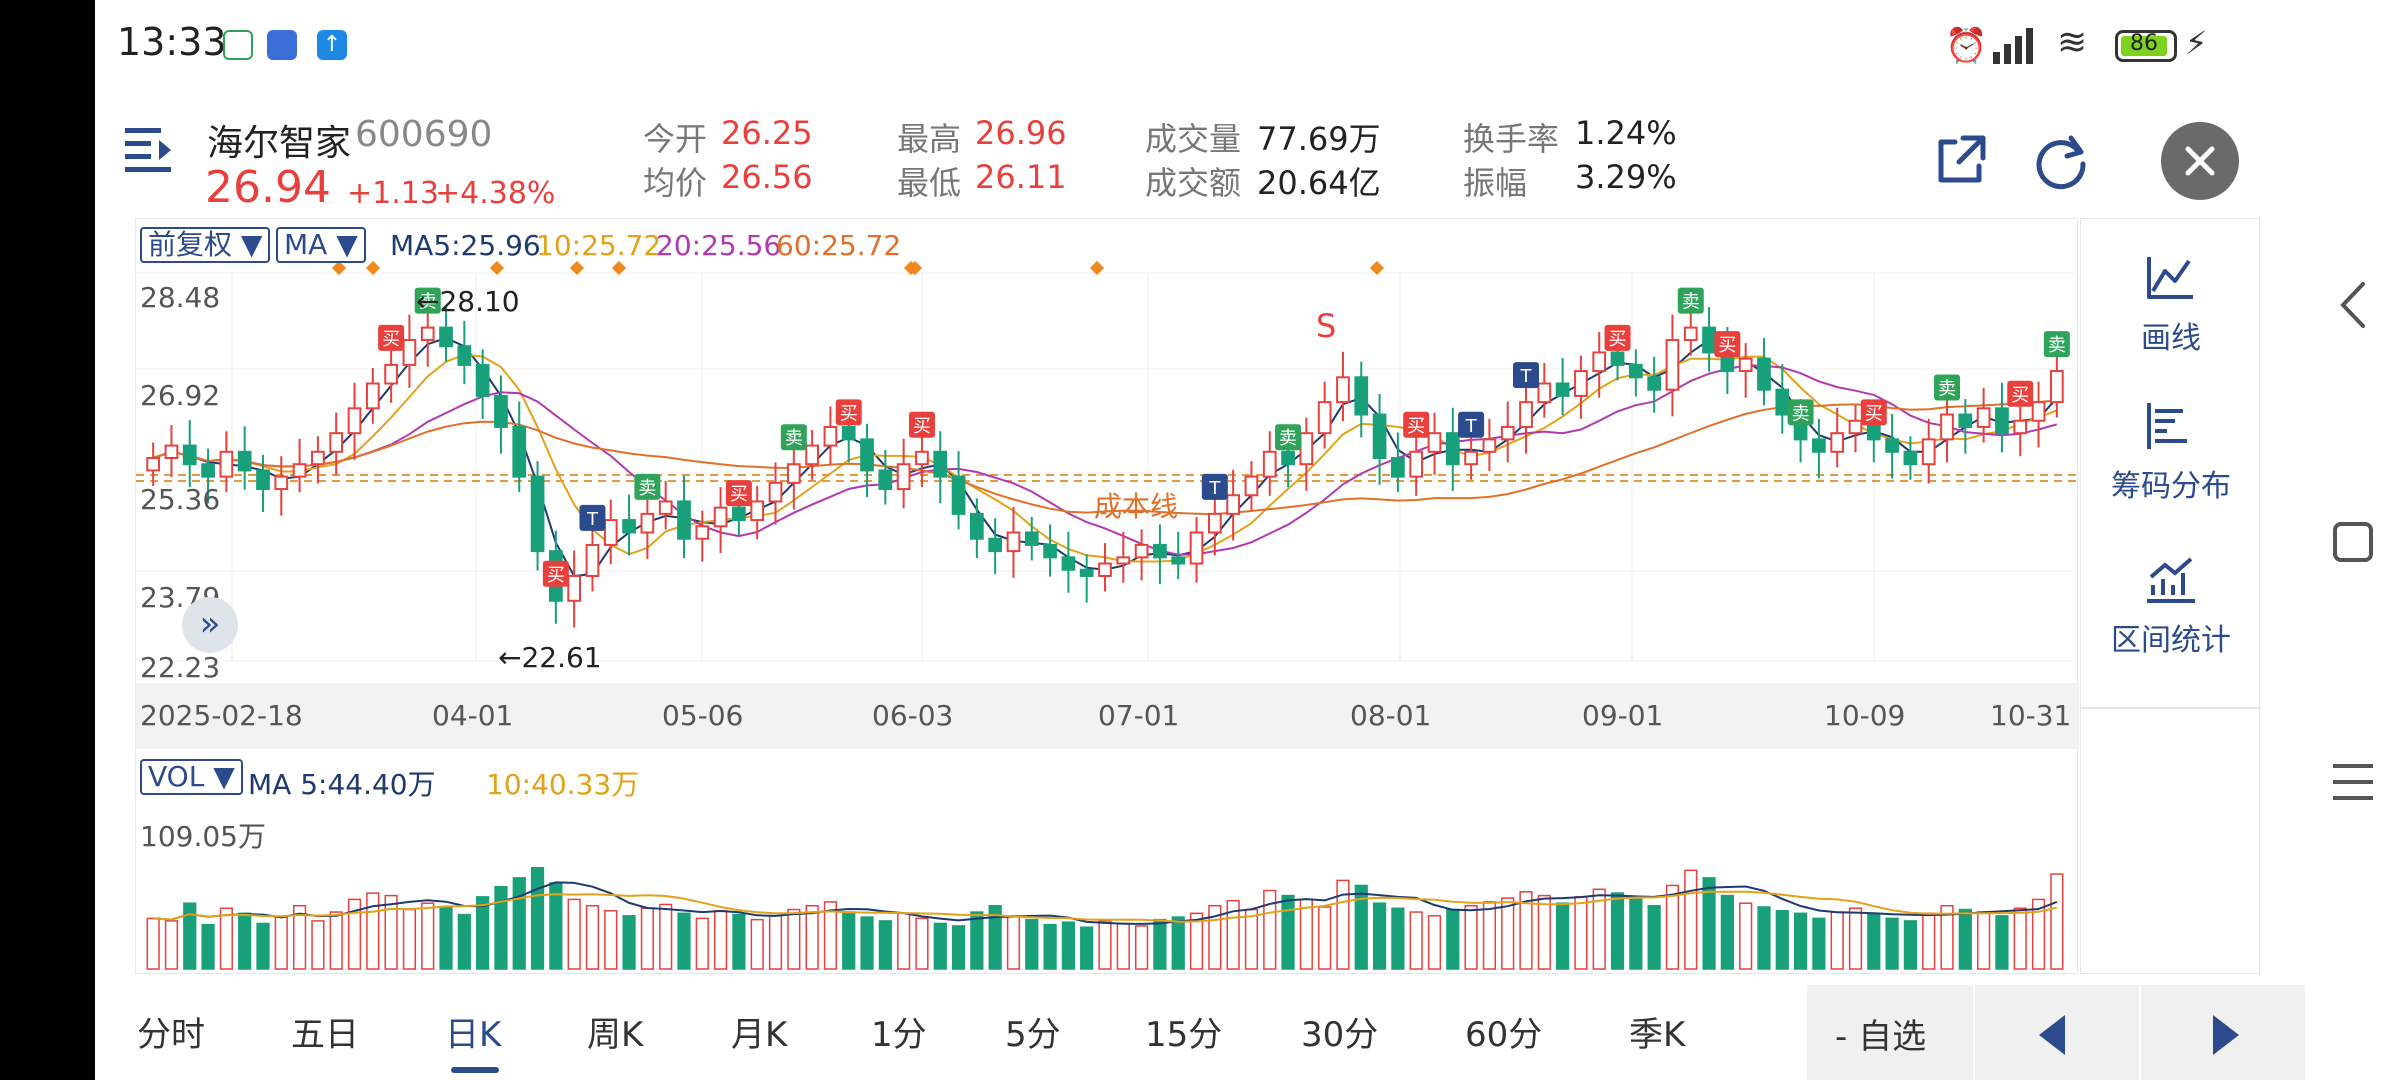  What do you see at coordinates (238, 45) in the screenshot?
I see `home-app-icon` at bounding box center [238, 45].